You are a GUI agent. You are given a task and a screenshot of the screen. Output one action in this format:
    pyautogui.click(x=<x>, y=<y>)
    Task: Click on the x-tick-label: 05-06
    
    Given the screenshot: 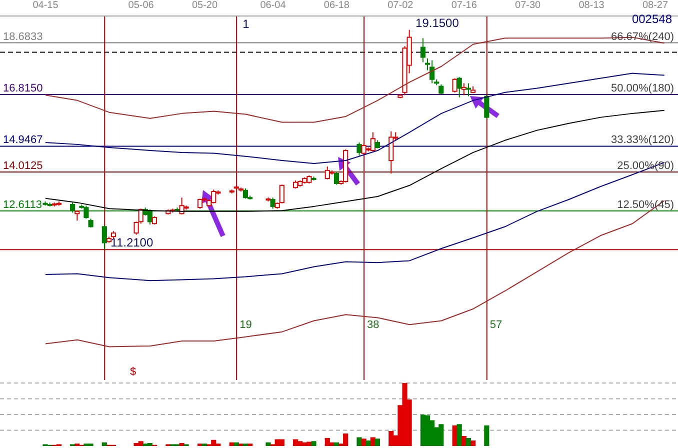 What is the action you would take?
    pyautogui.click(x=141, y=5)
    